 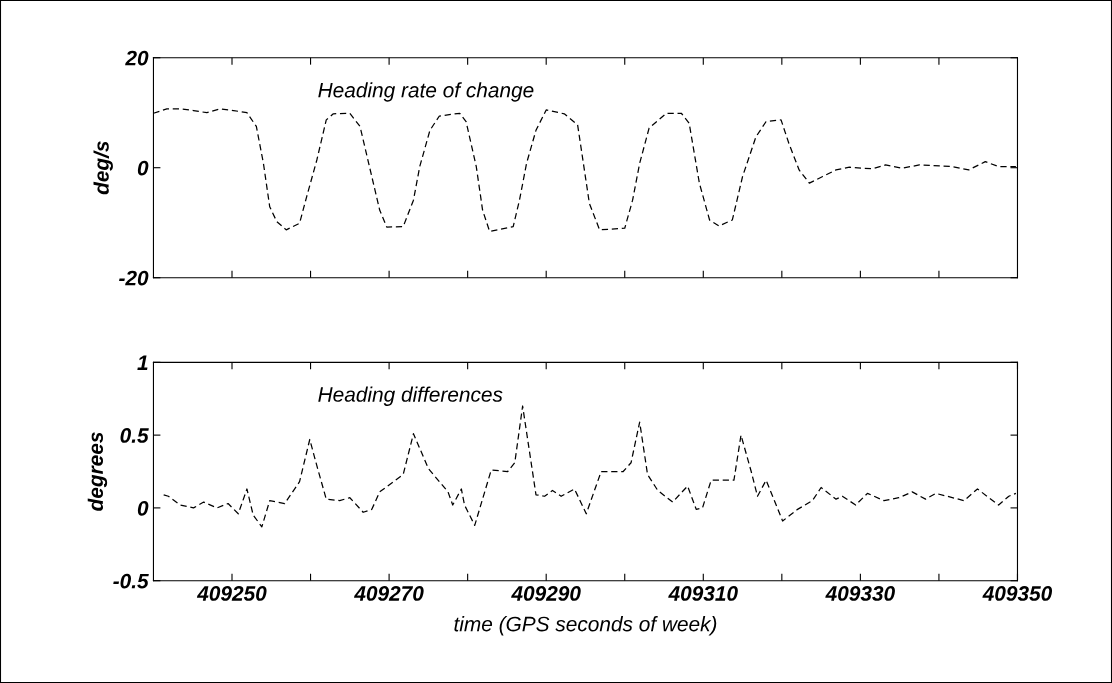 What do you see at coordinates (703, 593) in the screenshot?
I see `x-tick-label: 409310` at bounding box center [703, 593].